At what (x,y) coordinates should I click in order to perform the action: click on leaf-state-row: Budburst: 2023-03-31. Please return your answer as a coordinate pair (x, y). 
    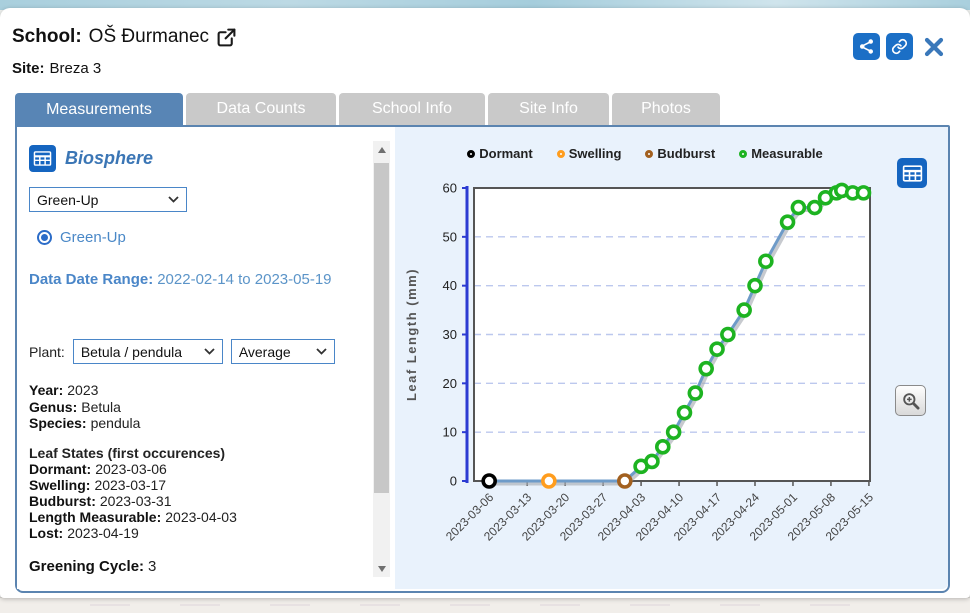
    Looking at the image, I should click on (100, 501).